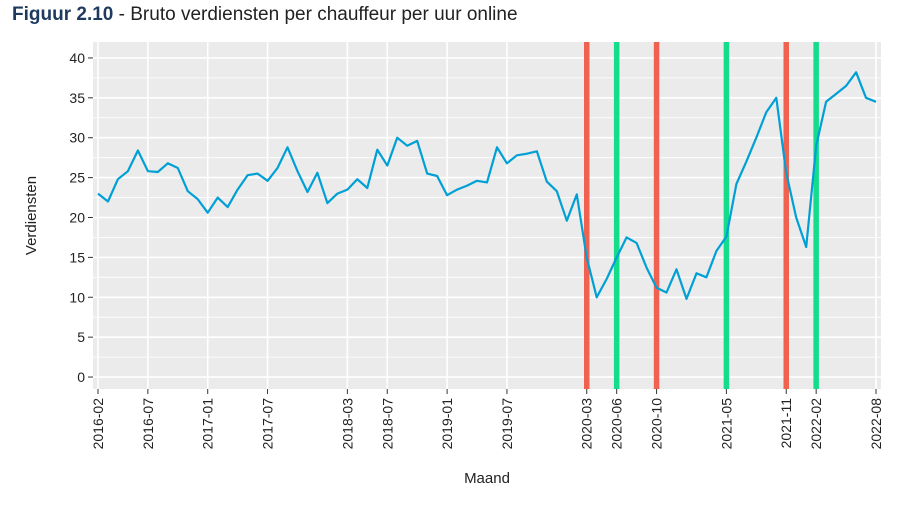  What do you see at coordinates (447, 424) in the screenshot?
I see `x-tick-label: 2019-01` at bounding box center [447, 424].